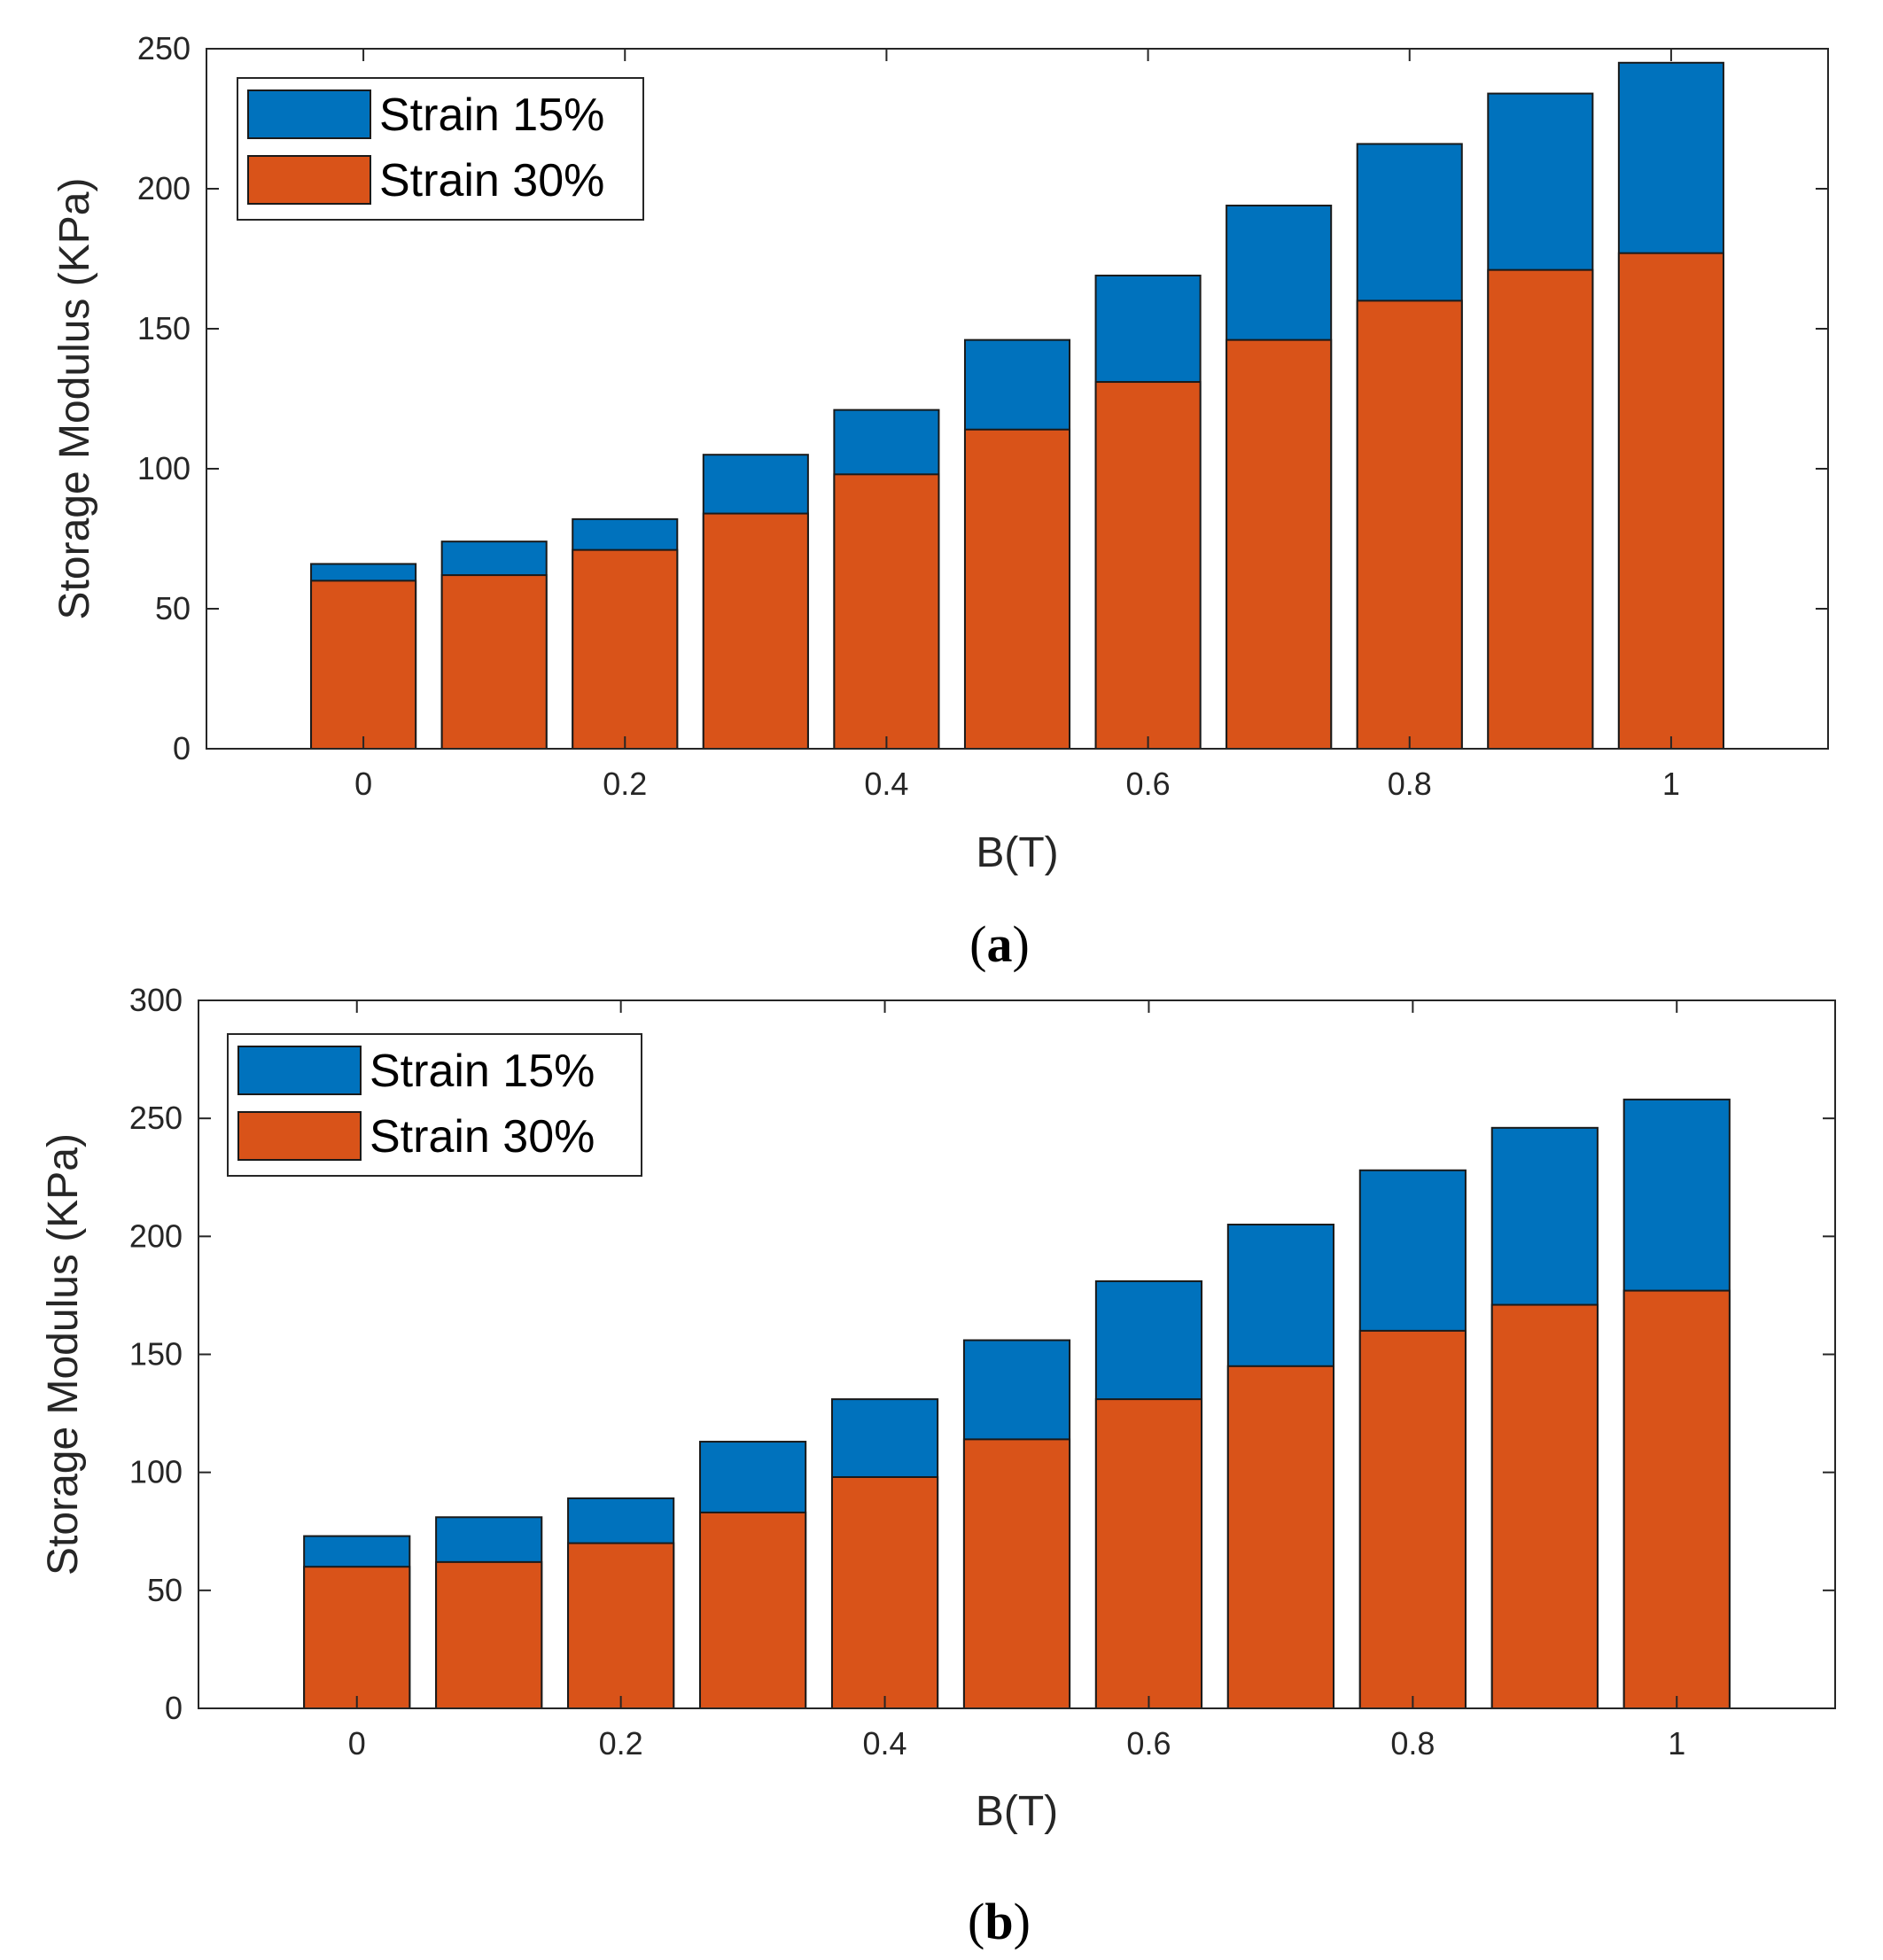  Describe the element at coordinates (999, 944) in the screenshot. I see `panel-label: (a)` at that location.